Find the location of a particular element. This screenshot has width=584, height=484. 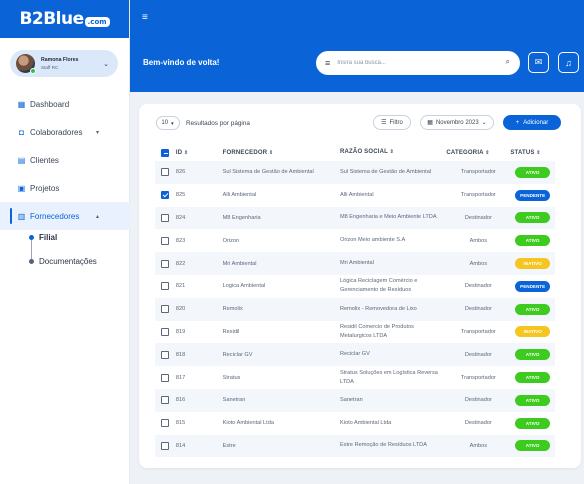

column-label: ID is located at coordinates (179, 152).